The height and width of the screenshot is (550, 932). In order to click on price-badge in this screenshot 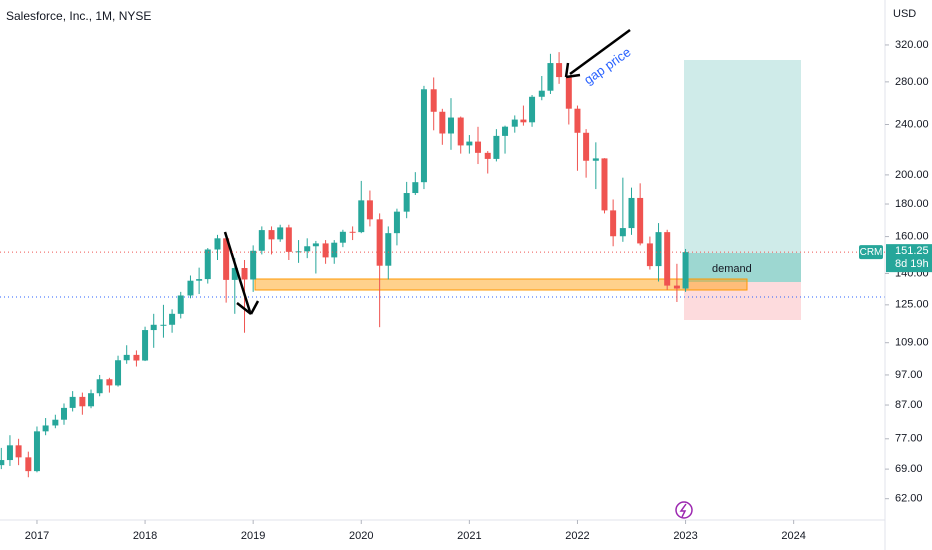, I will do `click(909, 258)`.